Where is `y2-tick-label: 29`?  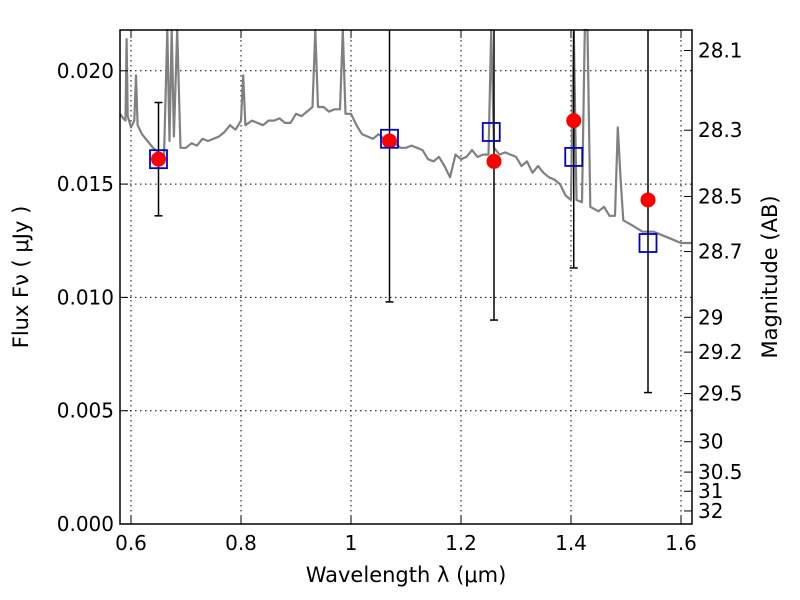 y2-tick-label: 29 is located at coordinates (710, 317).